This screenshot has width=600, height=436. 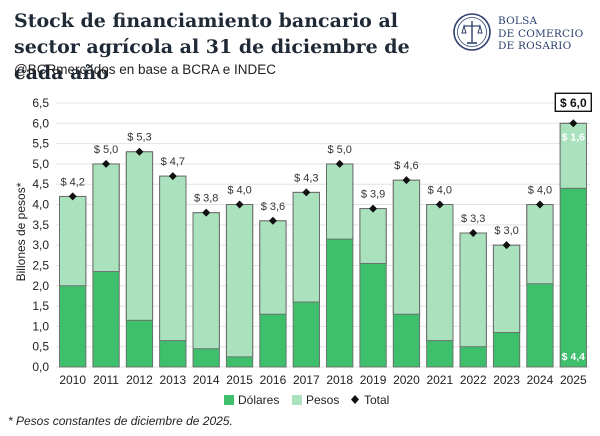 What do you see at coordinates (574, 137) in the screenshot?
I see `pesos-value-label-2025: $ 1,6` at bounding box center [574, 137].